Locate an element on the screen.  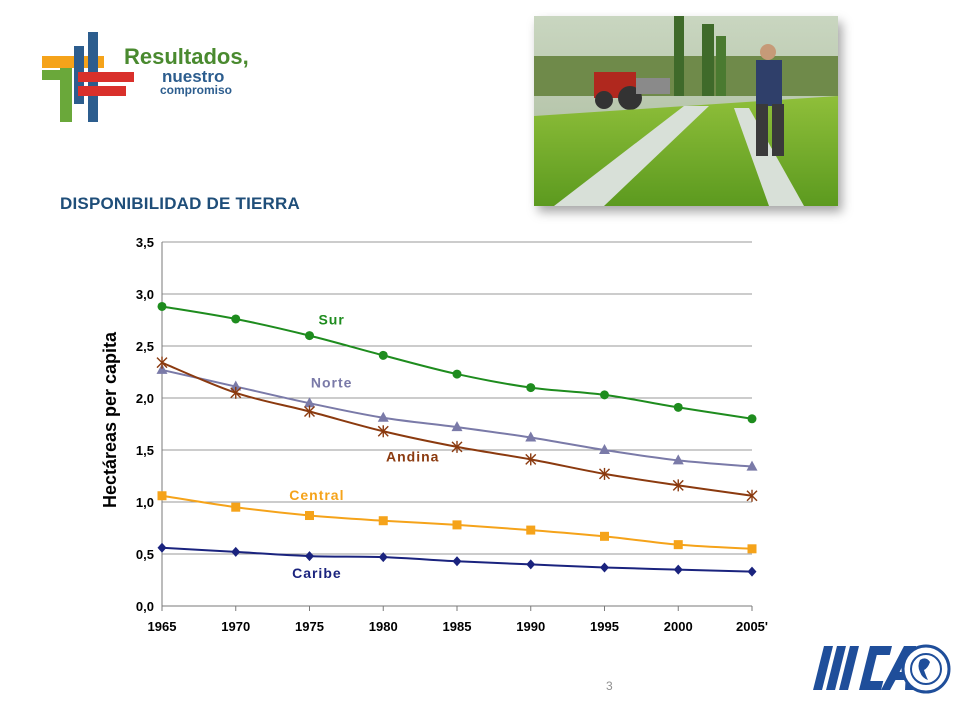
logo-text-line2: nuestro is located at coordinates (193, 76).